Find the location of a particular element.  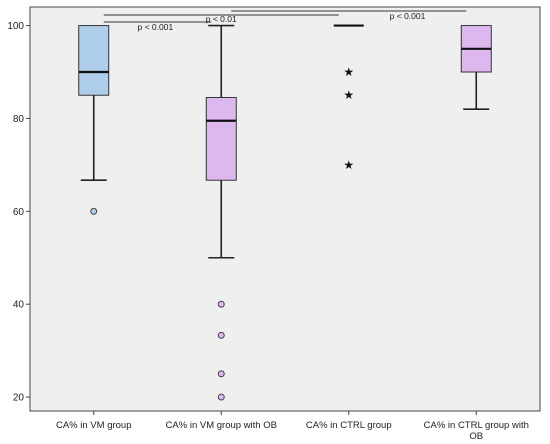

x-category-label-0: CA% in VM group is located at coordinates (94, 425).